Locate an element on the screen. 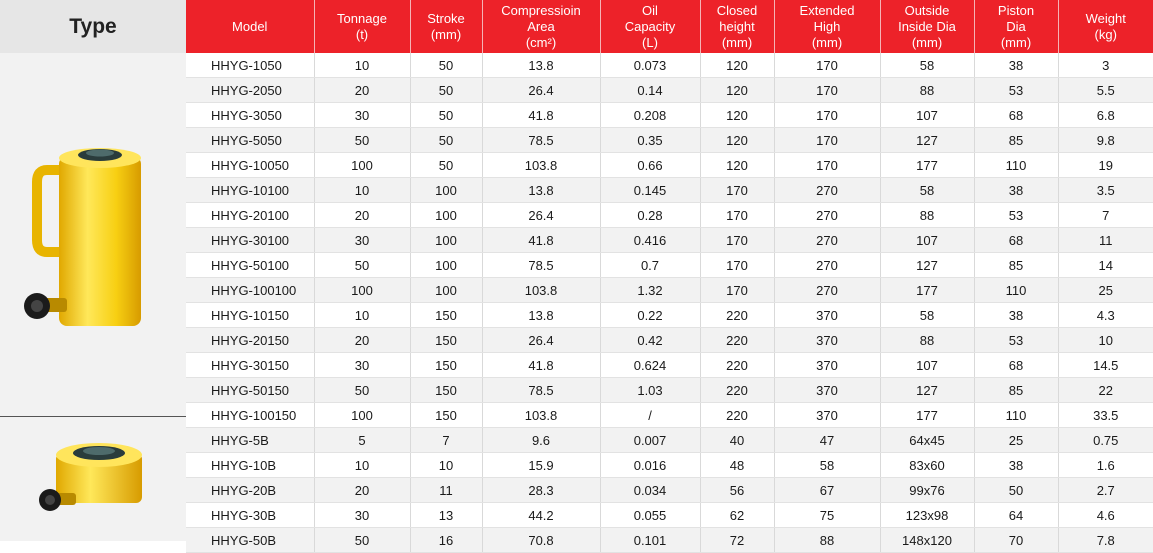 The width and height of the screenshot is (1153, 553). cell-weight: 19 is located at coordinates (1105, 165).